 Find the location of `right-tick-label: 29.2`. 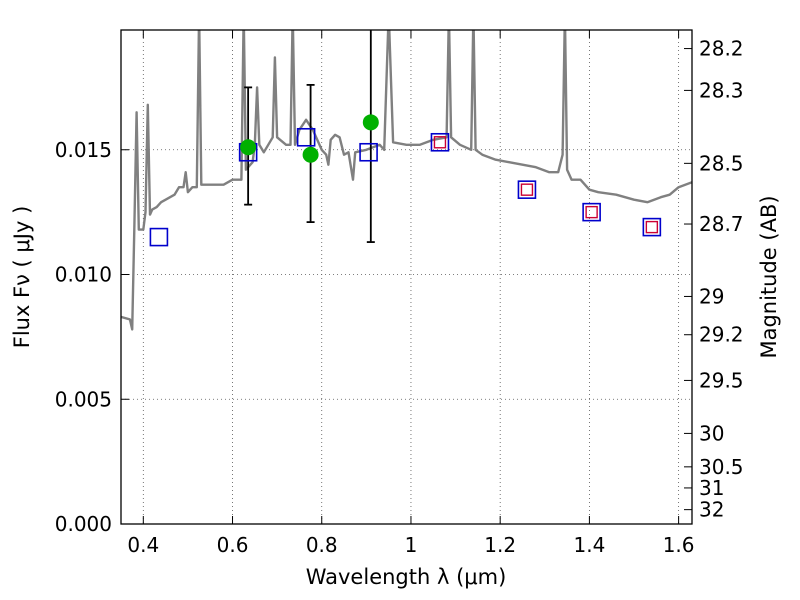

right-tick-label: 29.2 is located at coordinates (721, 335).